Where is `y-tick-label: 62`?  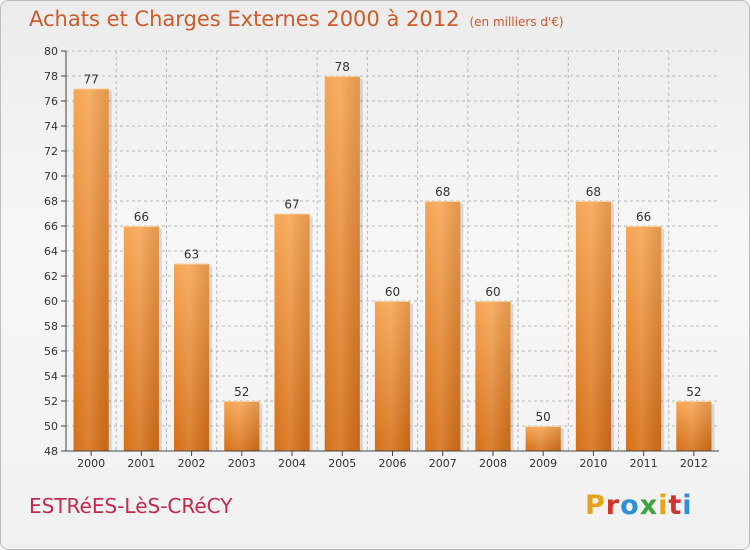
y-tick-label: 62 is located at coordinates (51, 276).